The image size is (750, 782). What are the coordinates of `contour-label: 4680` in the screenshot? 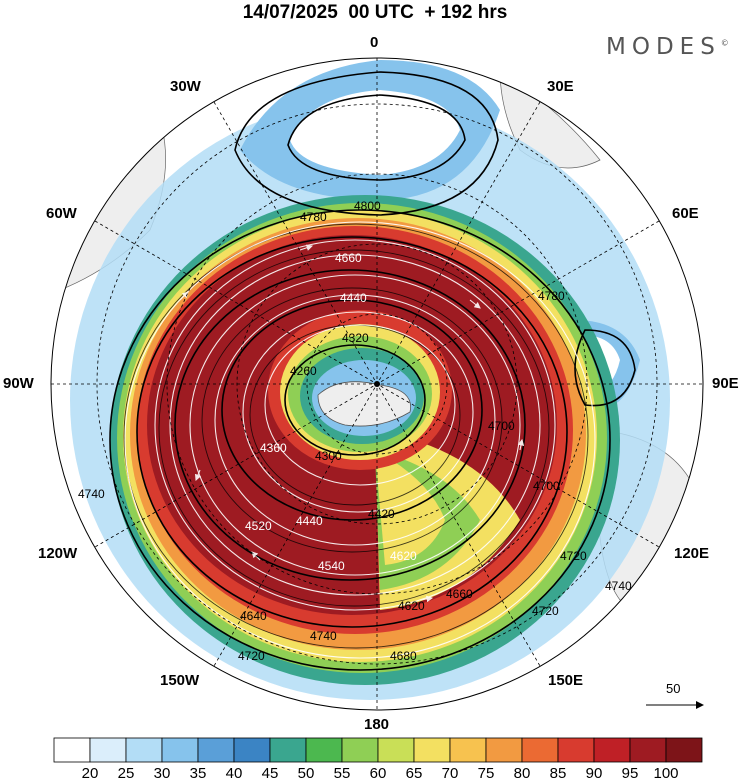 It's located at (403, 656).